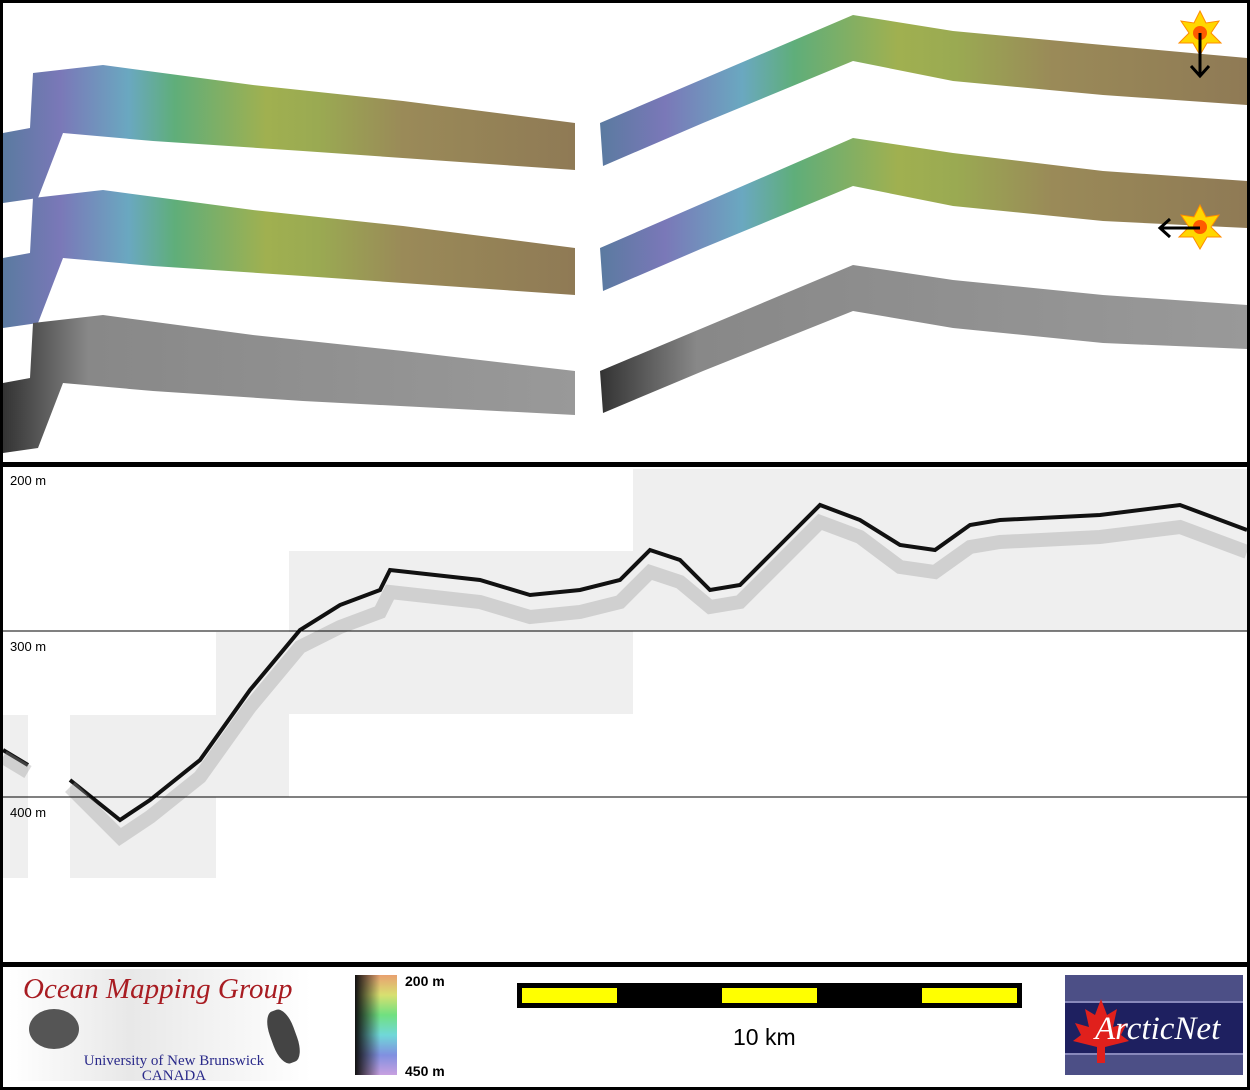  What do you see at coordinates (425, 981) in the screenshot?
I see `colorbar-top-label: 200 m` at bounding box center [425, 981].